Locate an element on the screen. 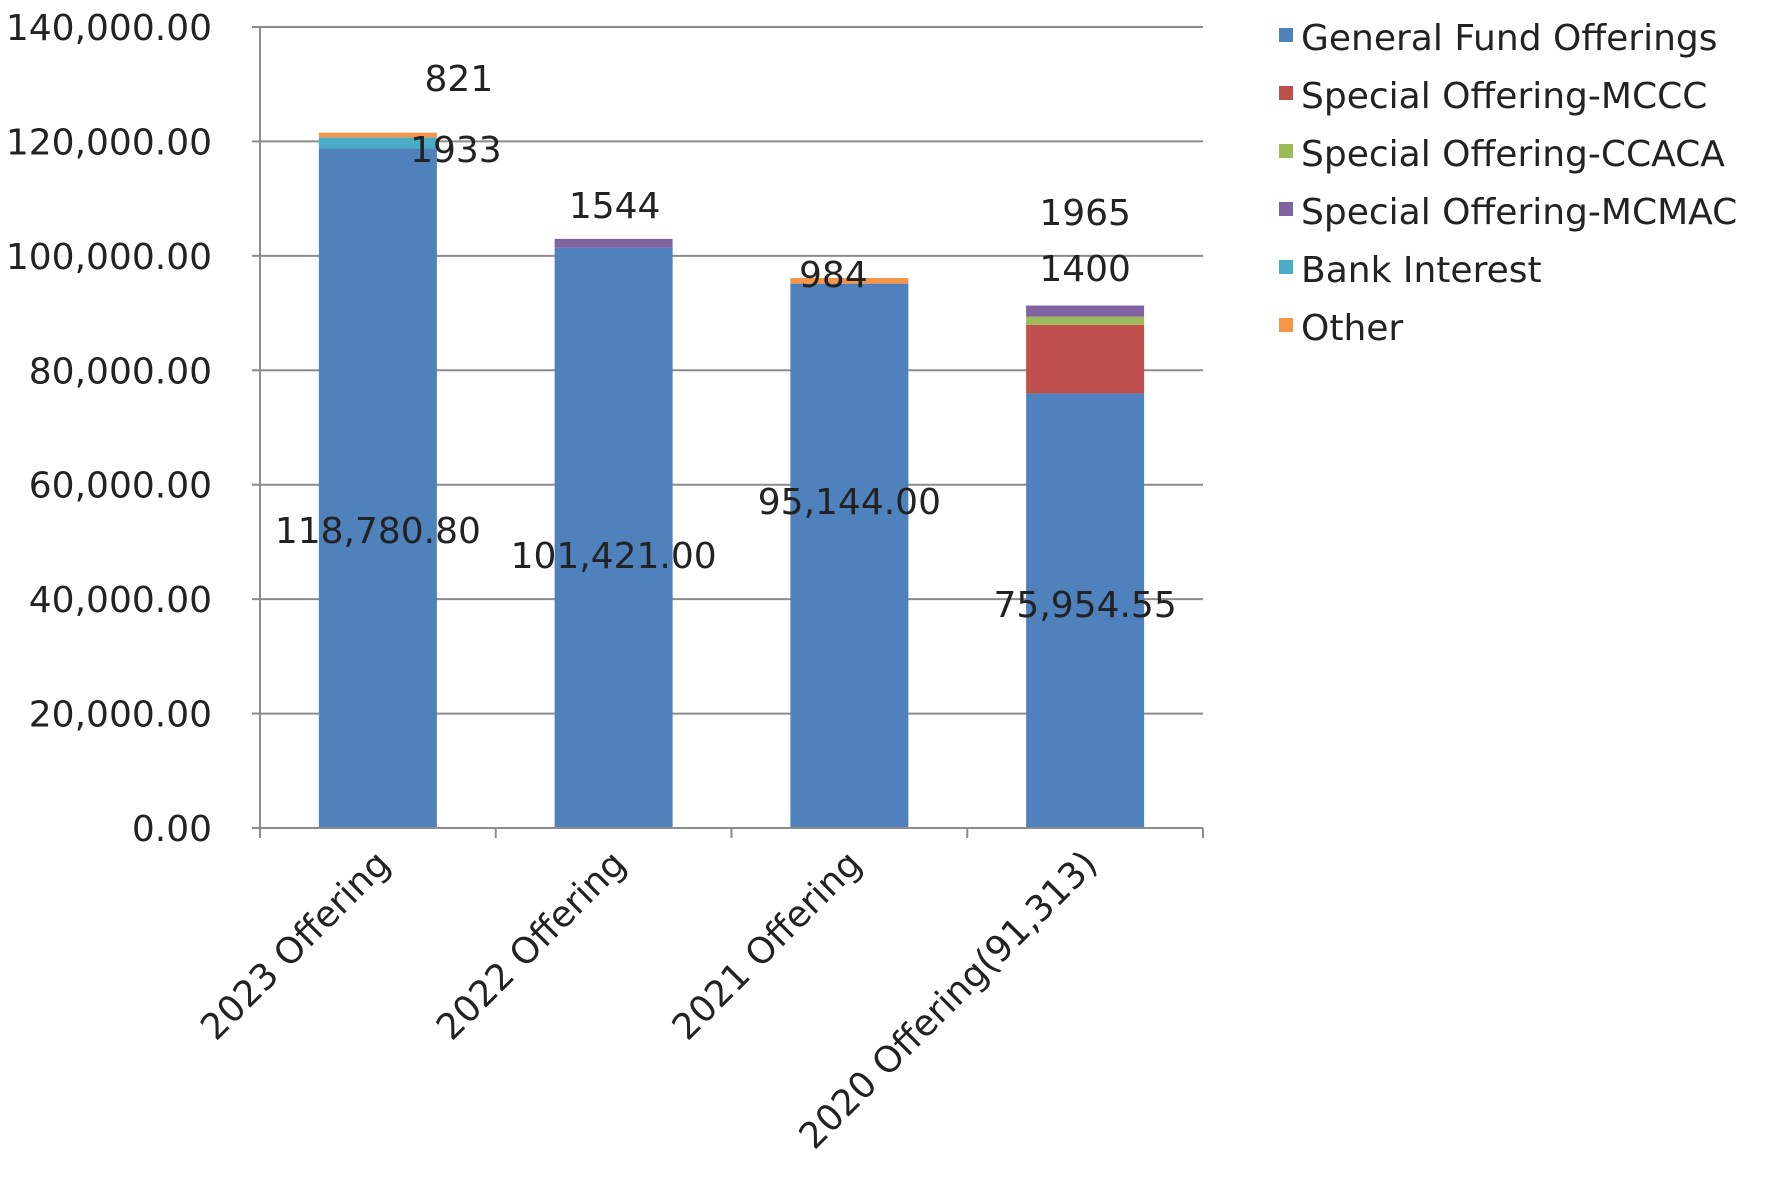 The width and height of the screenshot is (1791, 1189). data-label: 1965 is located at coordinates (1085, 213).